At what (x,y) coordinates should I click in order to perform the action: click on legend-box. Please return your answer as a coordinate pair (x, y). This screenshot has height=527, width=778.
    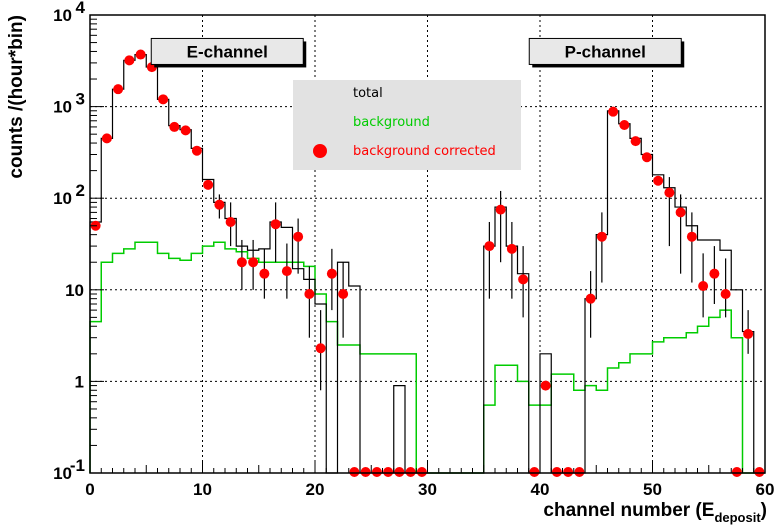
    Looking at the image, I should click on (407, 125).